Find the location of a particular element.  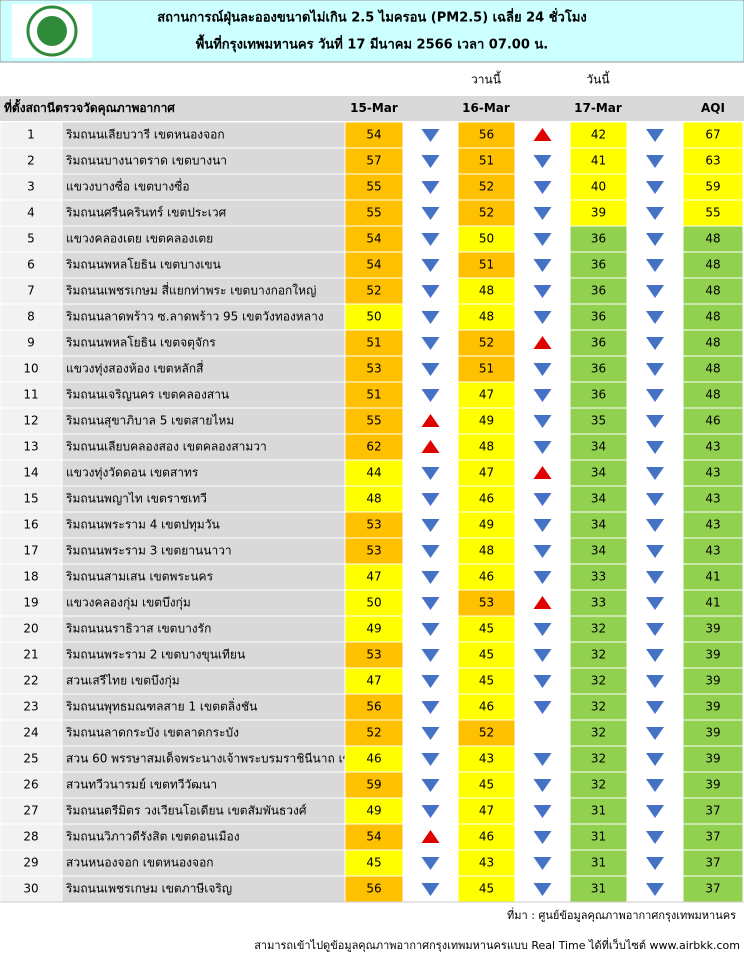

row-number: 21 is located at coordinates (30, 655).